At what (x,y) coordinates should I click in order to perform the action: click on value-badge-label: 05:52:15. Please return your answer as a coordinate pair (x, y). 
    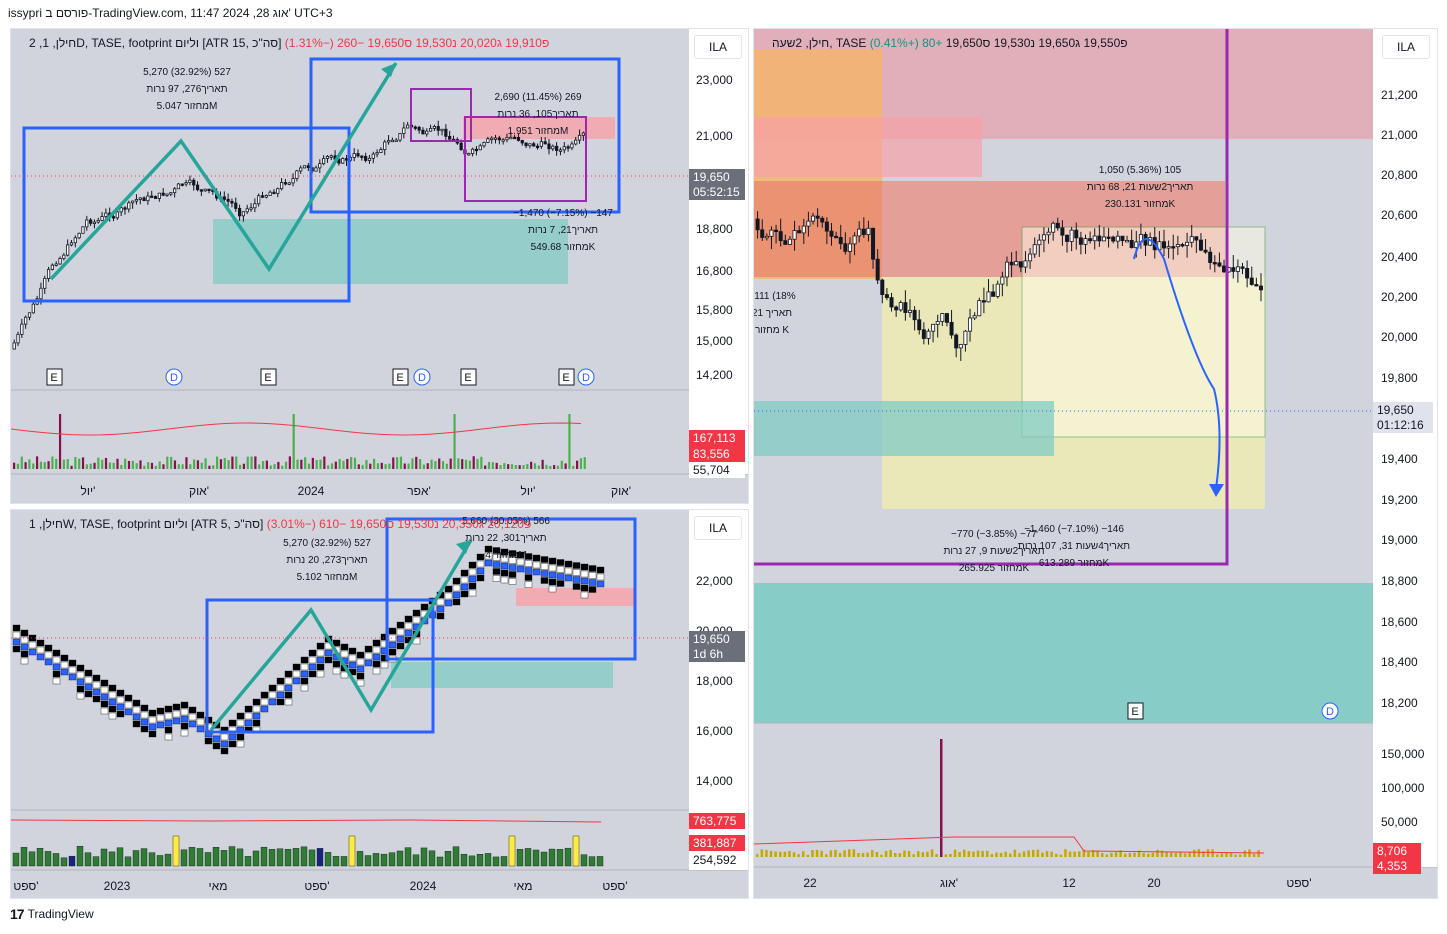
    Looking at the image, I should click on (716, 192).